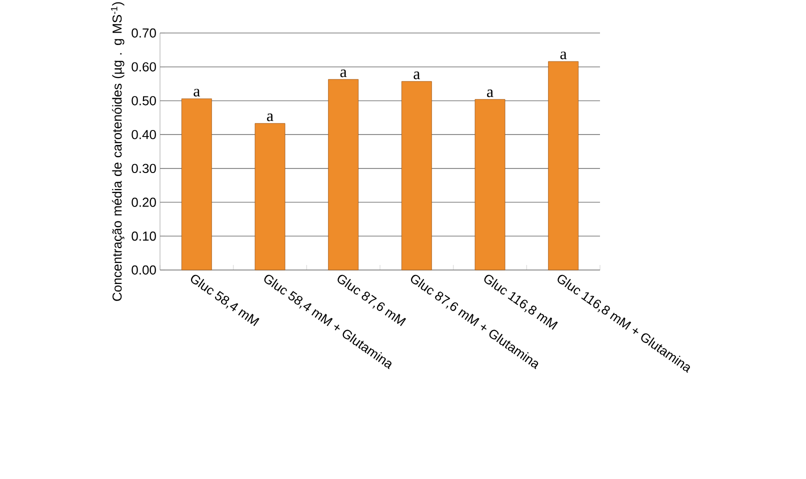  I want to click on x-tick-label: Gluc 58,4 mM, so click(225, 300).